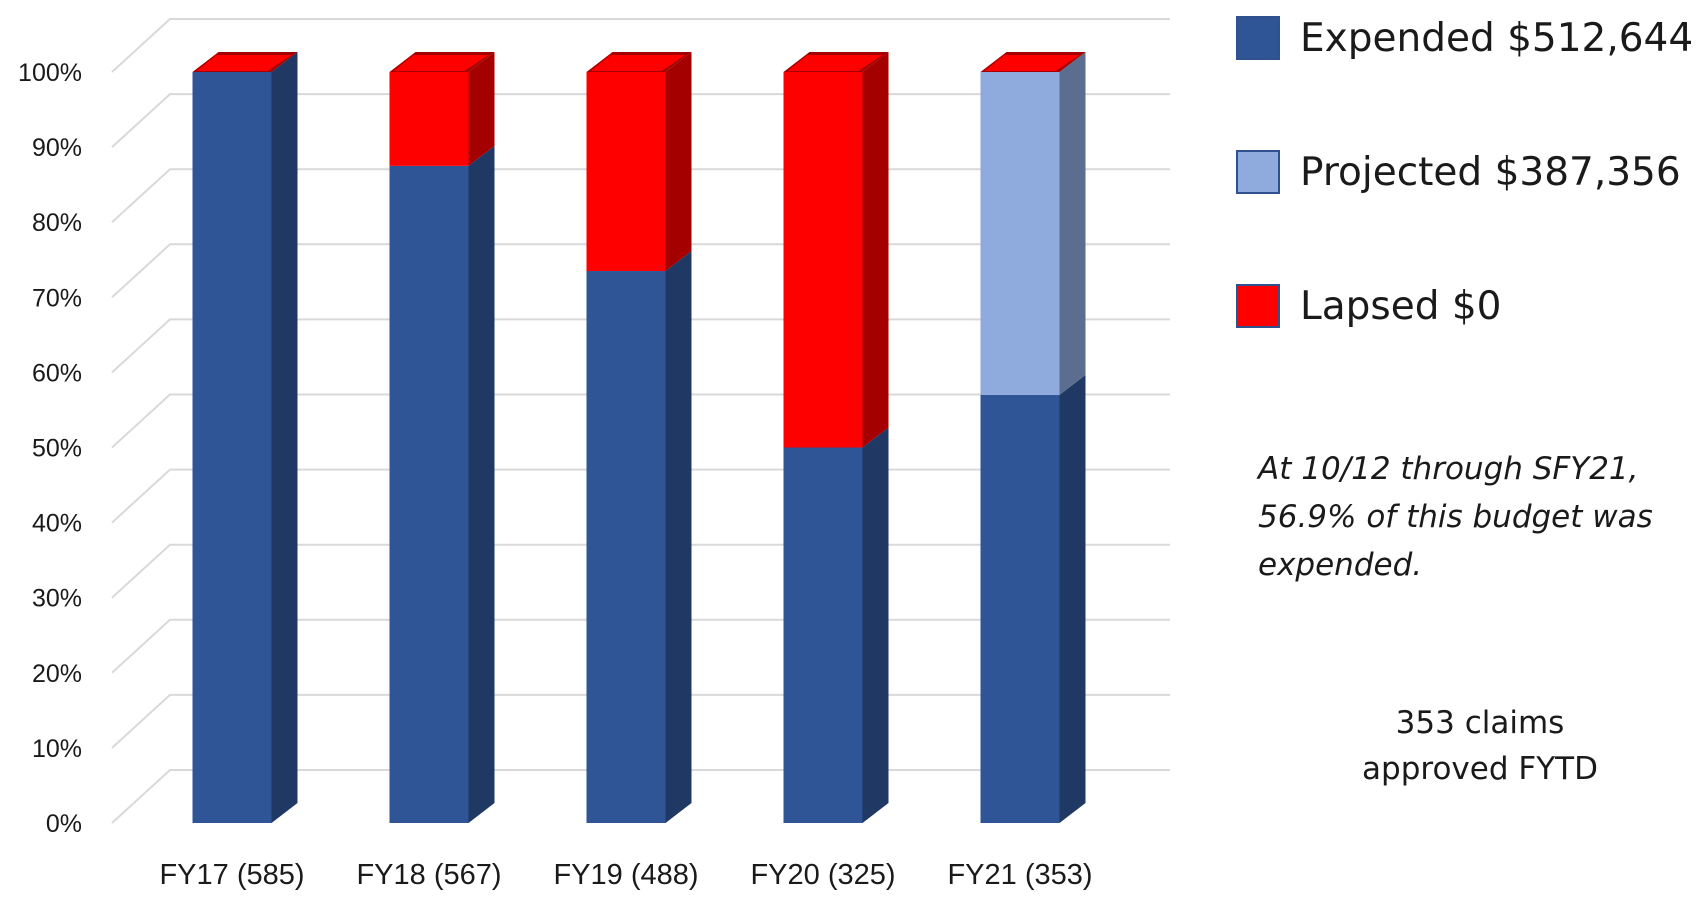 This screenshot has height=902, width=1700. What do you see at coordinates (1448, 469) in the screenshot?
I see `annotation-line-1: At 10/12 through SFY21,` at bounding box center [1448, 469].